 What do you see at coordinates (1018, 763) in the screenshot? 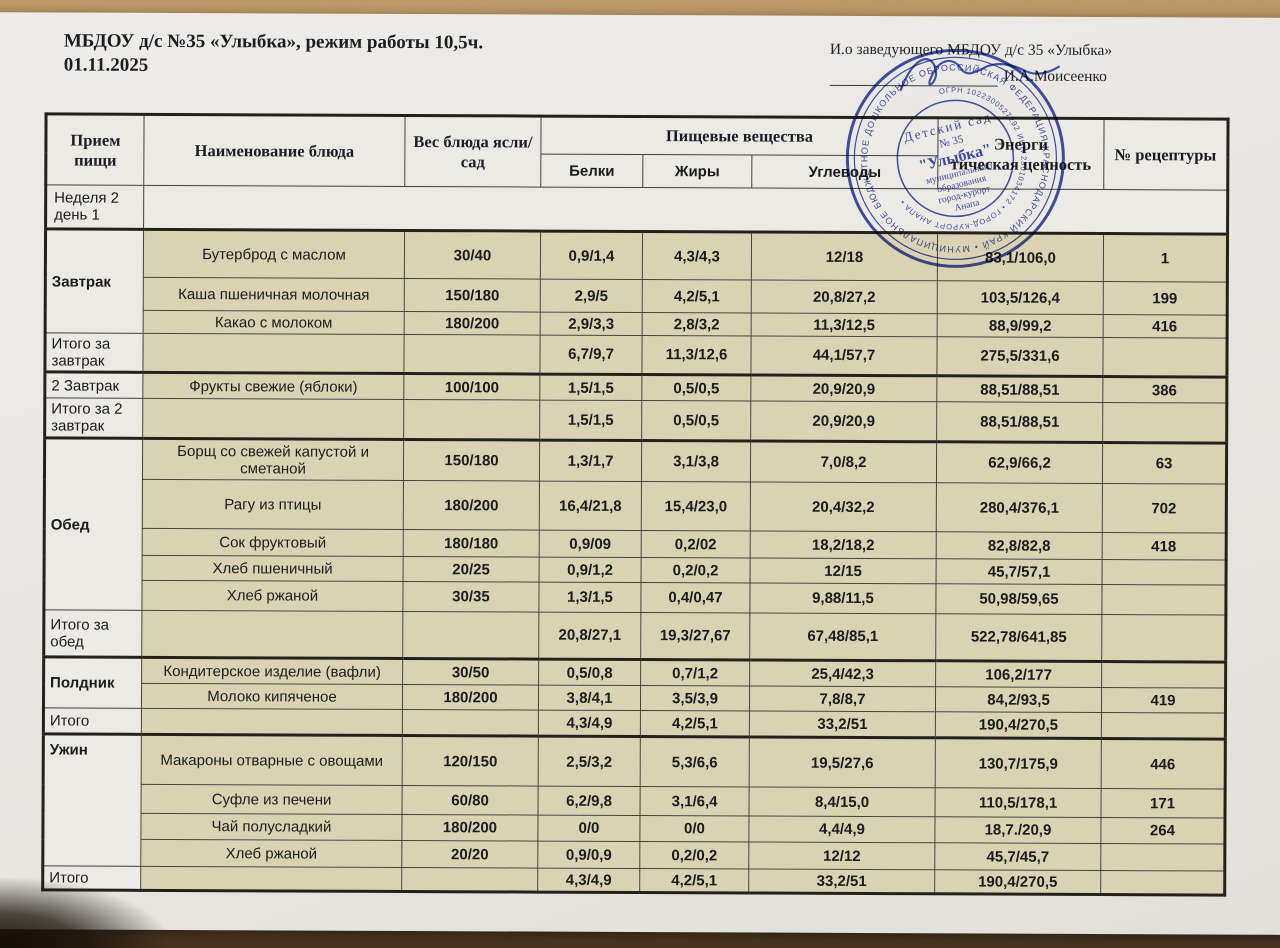
I see `energy-value: 130,7/175,9` at bounding box center [1018, 763].